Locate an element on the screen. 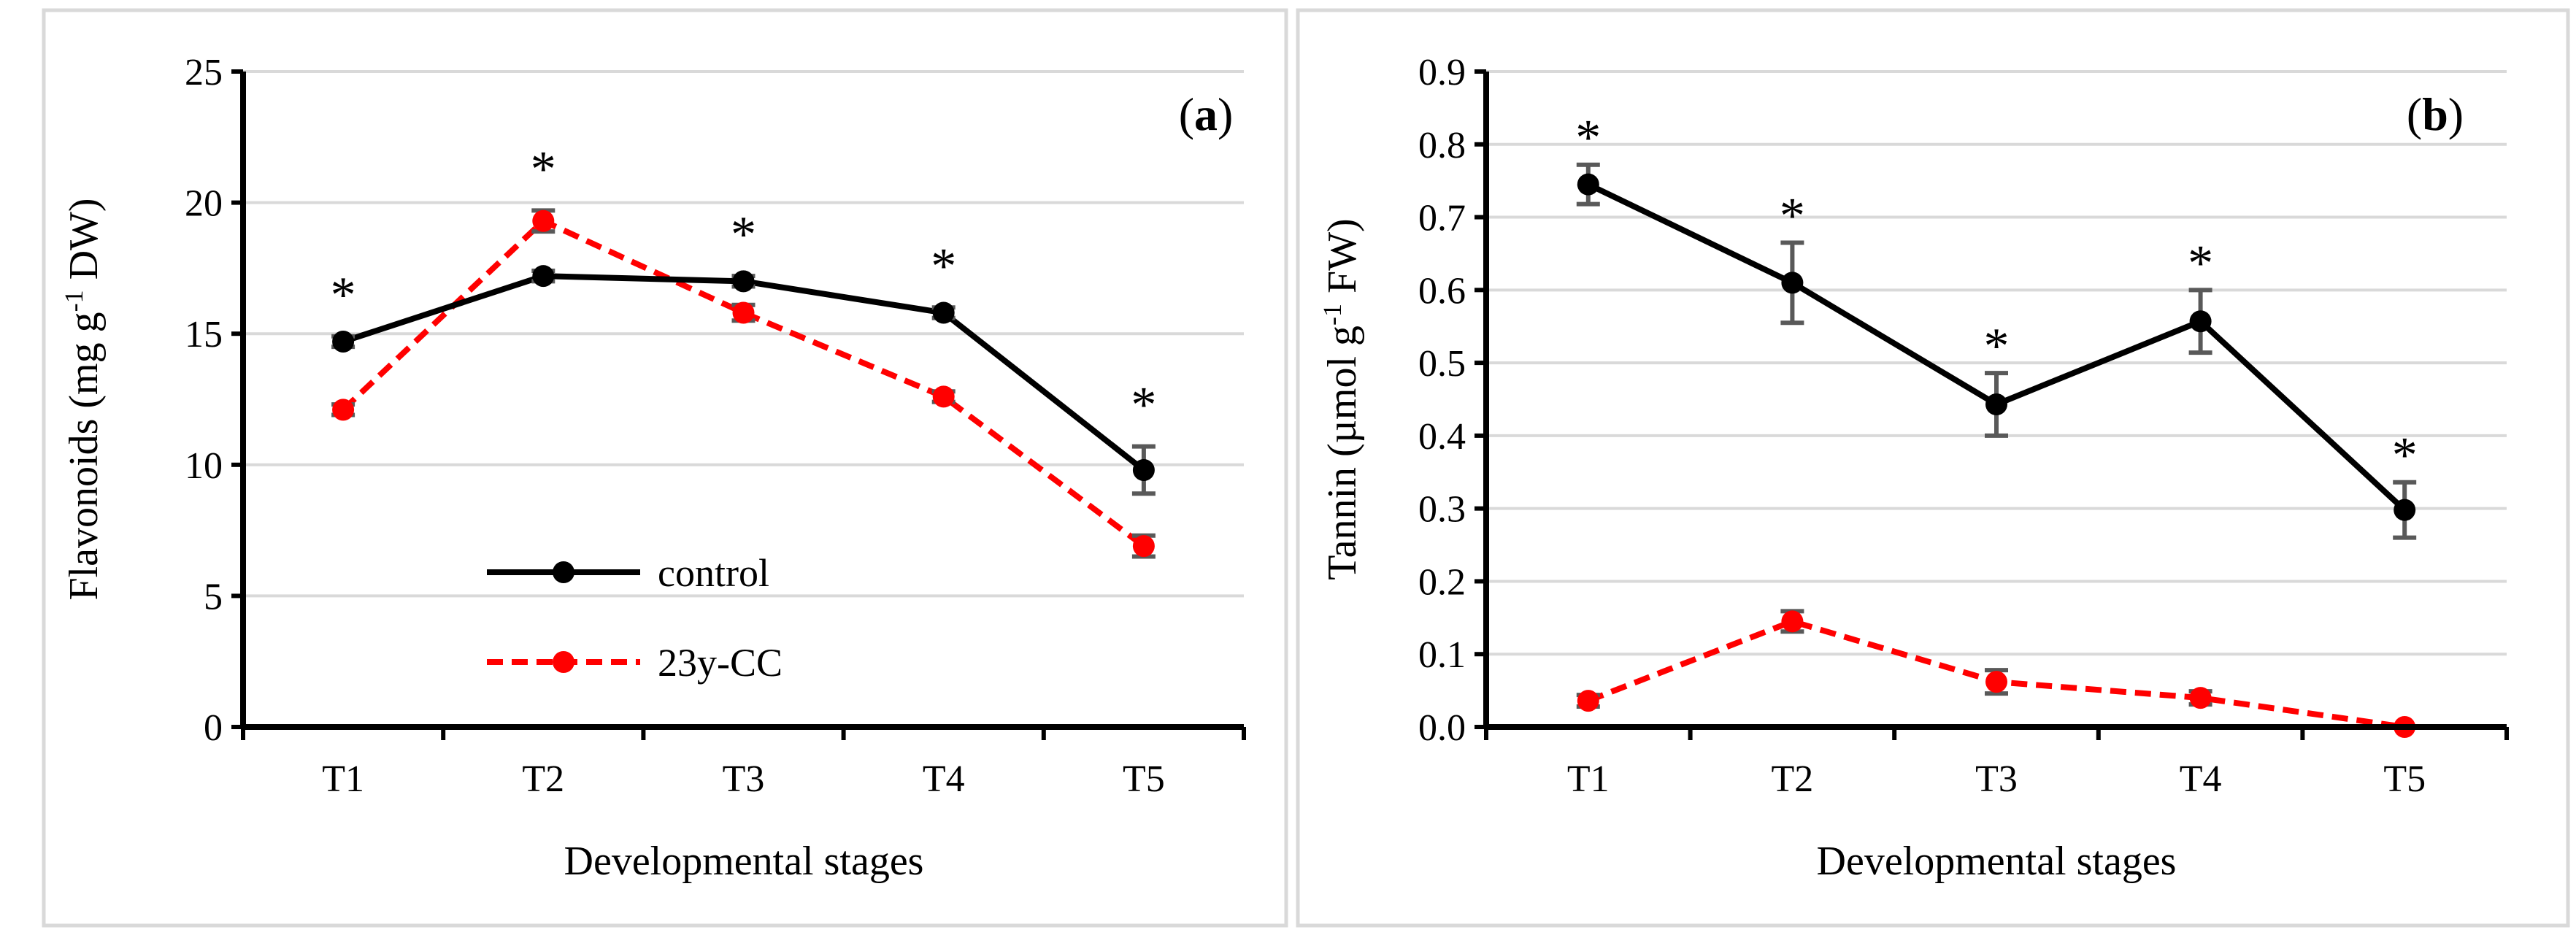 This screenshot has width=2576, height=935. panel-b-y-tick-label: 0.9 is located at coordinates (1442, 72).